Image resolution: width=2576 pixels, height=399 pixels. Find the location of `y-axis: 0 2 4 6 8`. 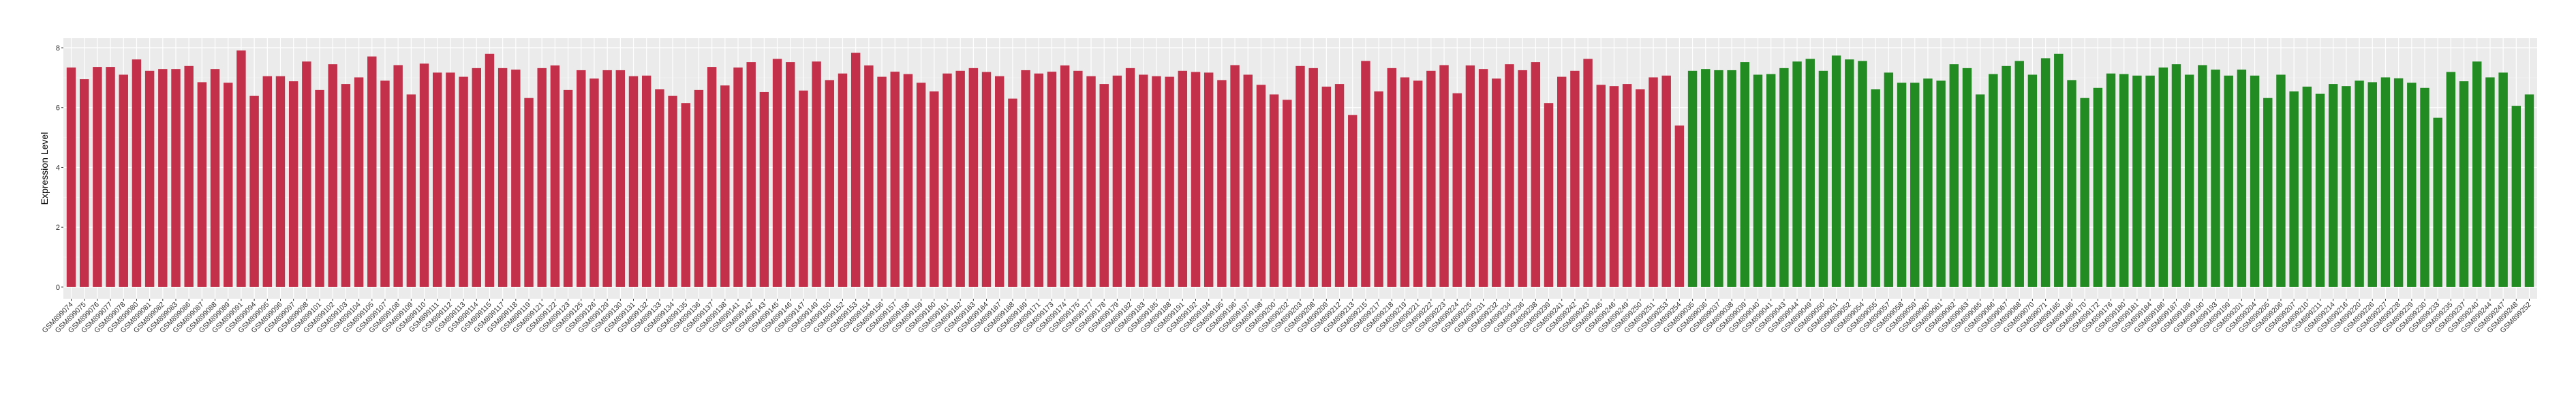

y-axis: 0 2 4 6 8 is located at coordinates (59, 168).